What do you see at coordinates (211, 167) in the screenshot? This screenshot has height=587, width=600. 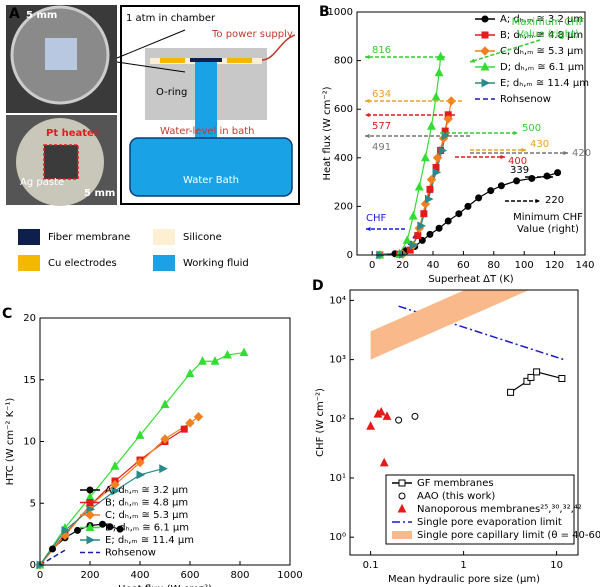 I see `bath` at bounding box center [211, 167].